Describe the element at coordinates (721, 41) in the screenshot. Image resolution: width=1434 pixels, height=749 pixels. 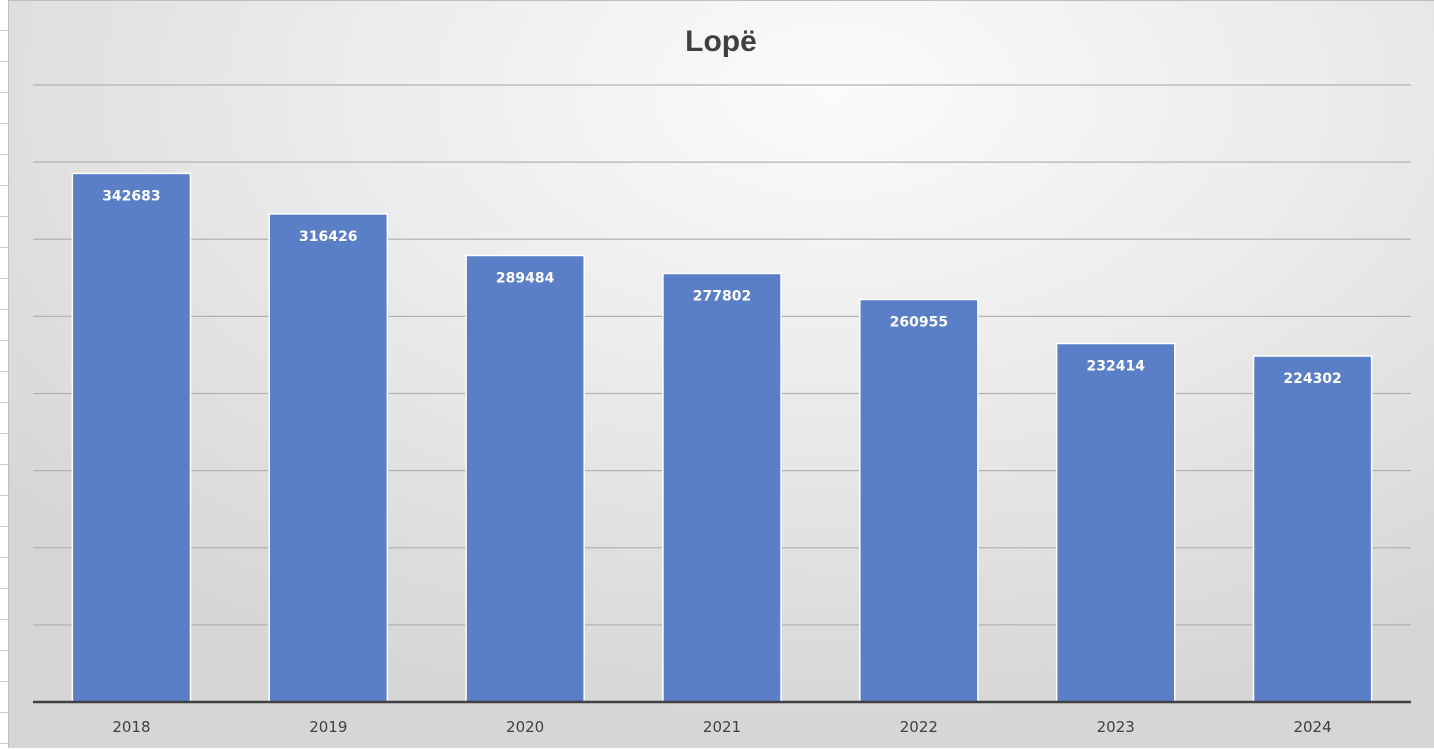
I see `chart-title: Lopë` at that location.